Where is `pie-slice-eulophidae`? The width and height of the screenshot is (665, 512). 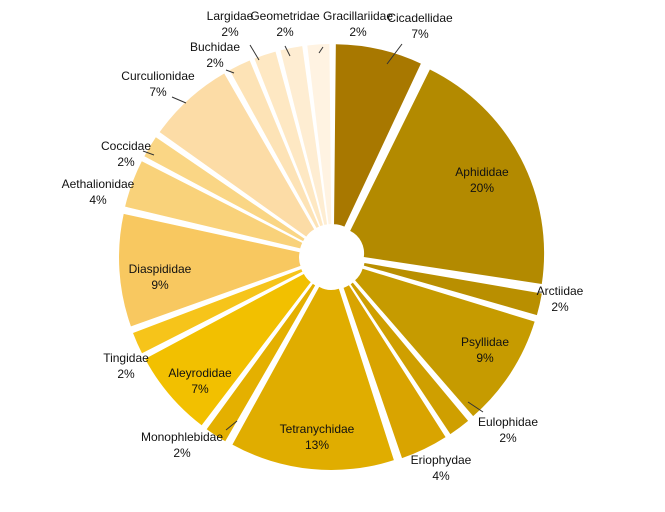
pie-slice-eulophidae is located at coordinates (409, 358).